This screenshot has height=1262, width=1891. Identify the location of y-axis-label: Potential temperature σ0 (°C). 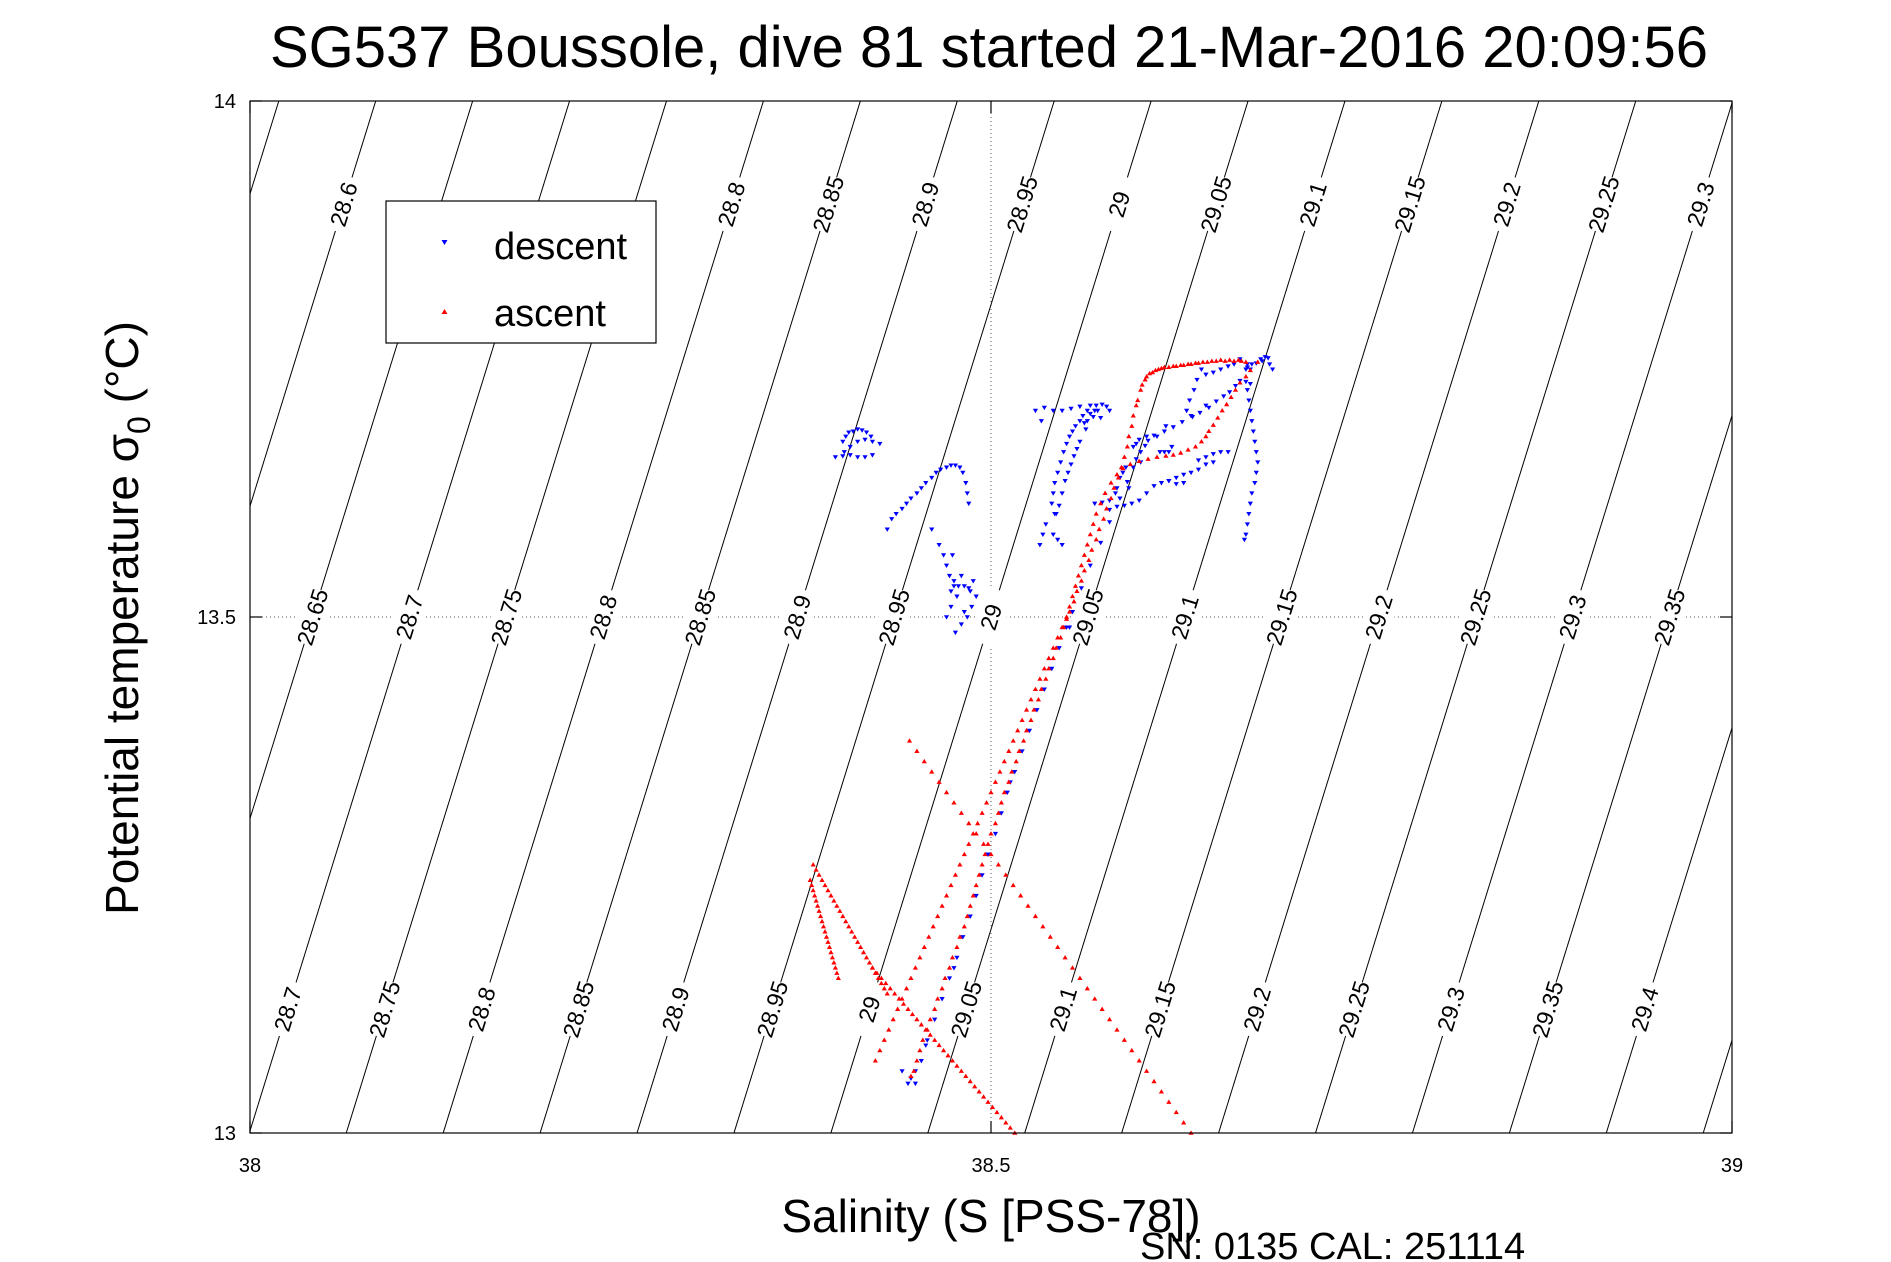
(126, 618).